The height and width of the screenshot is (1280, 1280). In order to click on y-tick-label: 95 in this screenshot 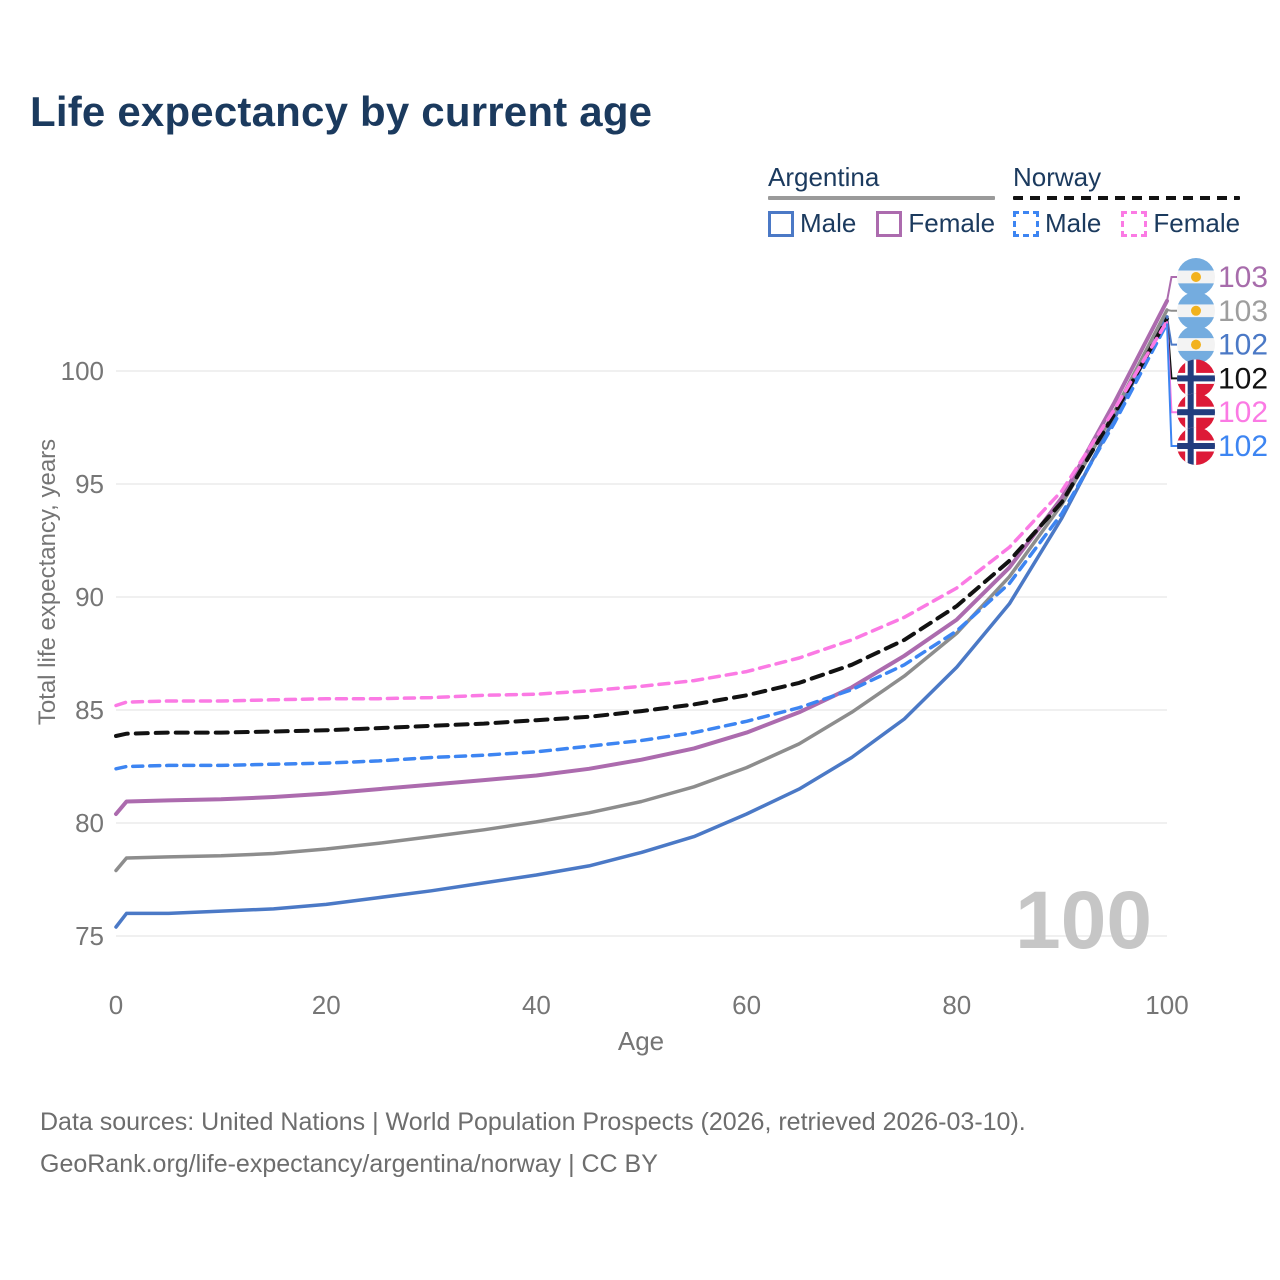, I will do `click(89, 484)`.